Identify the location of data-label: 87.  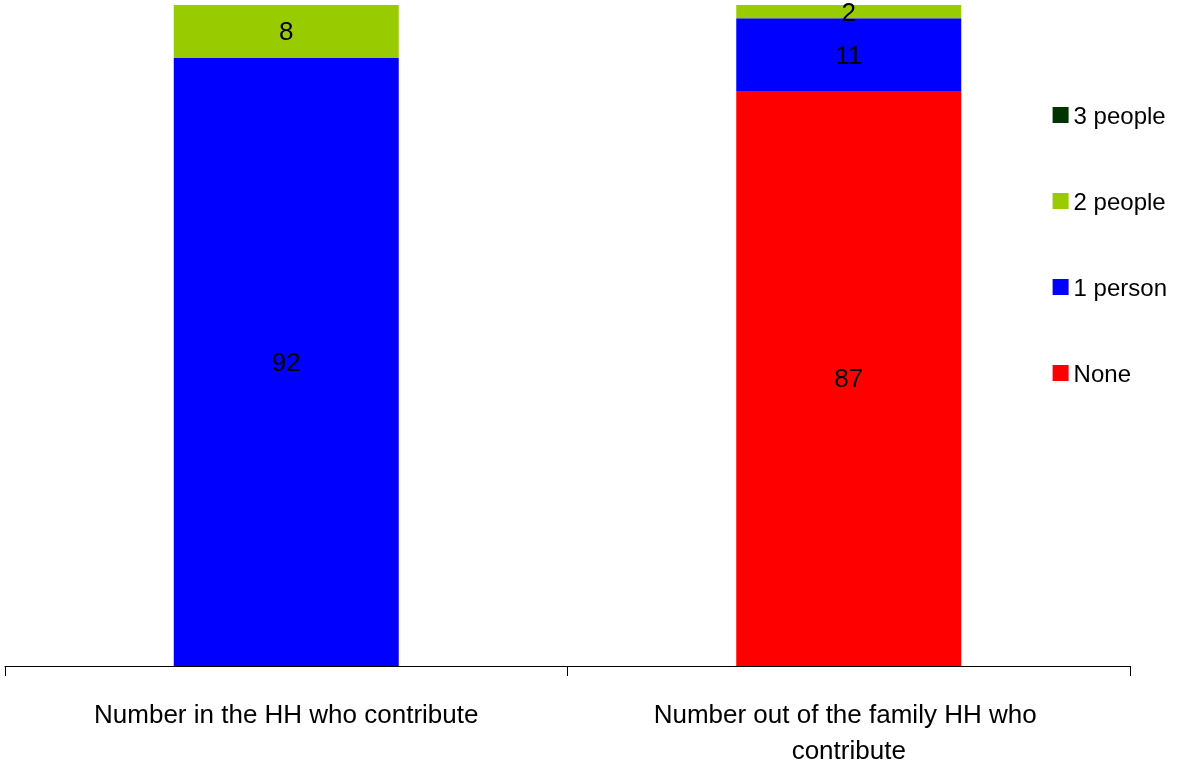
(849, 378).